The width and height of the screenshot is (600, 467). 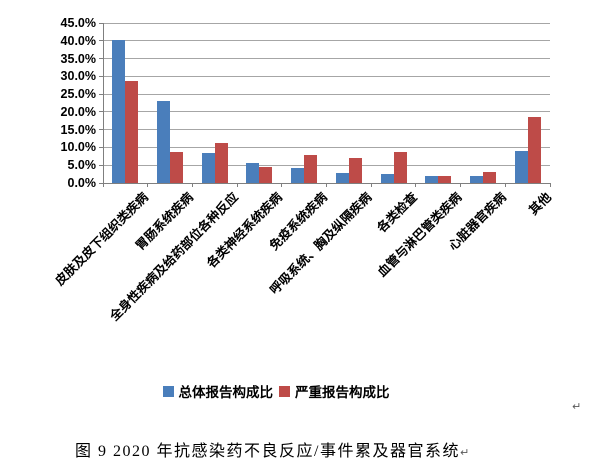 What do you see at coordinates (78, 111) in the screenshot?
I see `y-axis-label: 20.0%` at bounding box center [78, 111].